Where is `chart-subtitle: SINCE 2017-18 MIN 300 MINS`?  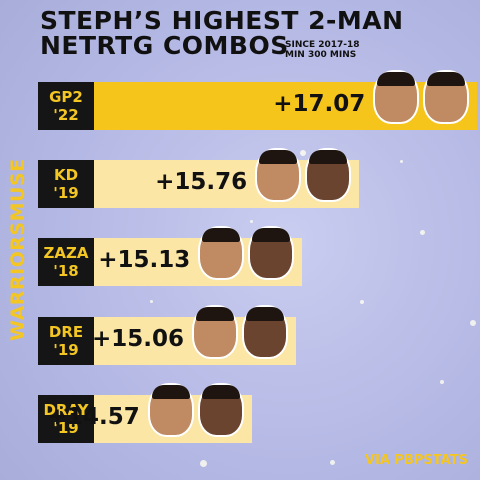 chart-subtitle: SINCE 2017-18 MIN 300 MINS is located at coordinates (322, 50).